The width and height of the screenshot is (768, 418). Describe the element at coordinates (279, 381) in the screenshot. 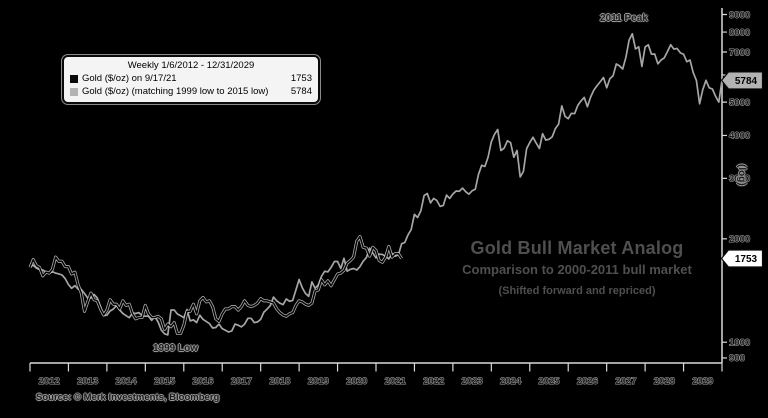

I see `x-axis-year-label: 2018` at that location.